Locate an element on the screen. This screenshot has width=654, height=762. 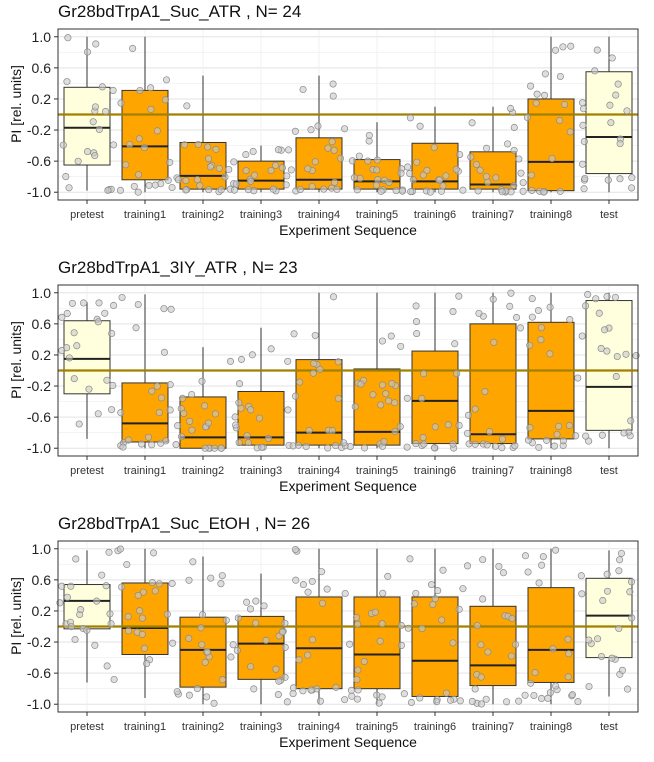
y-tick-label: -0.6 is located at coordinates (39, 161).